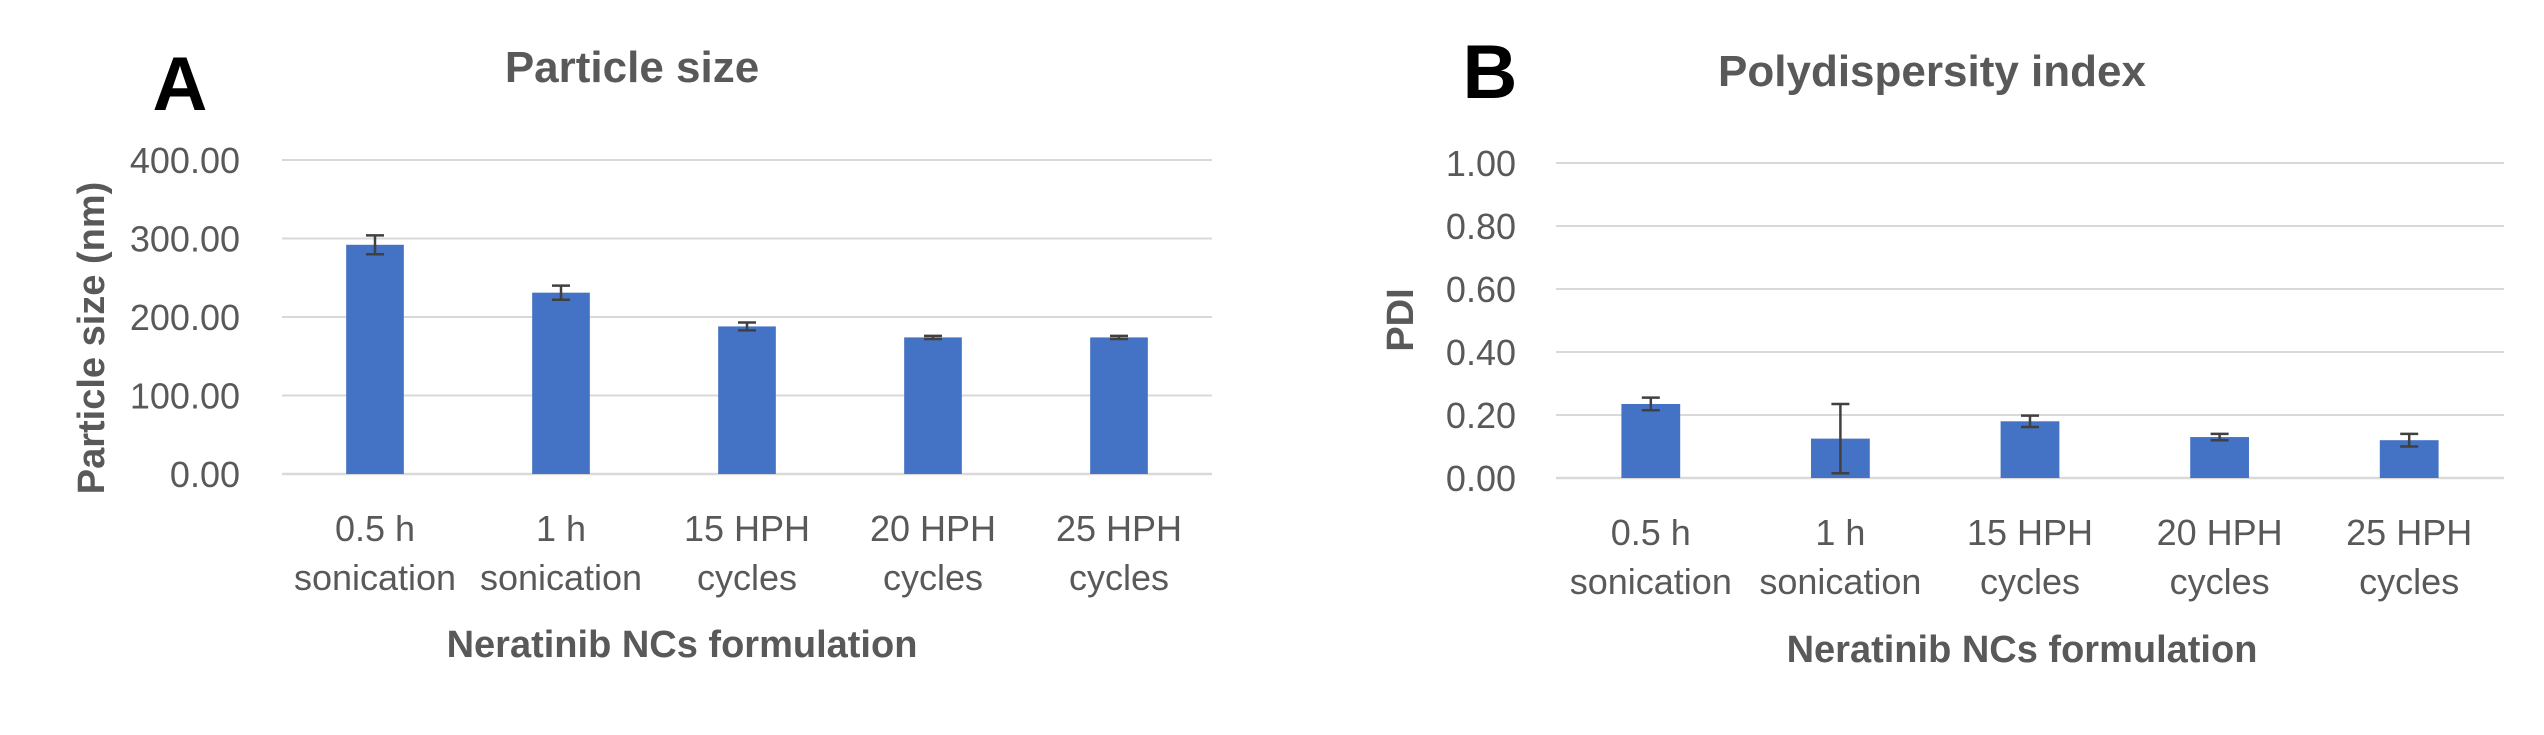  Describe the element at coordinates (1490, 72) in the screenshot. I see `panel-letter: B` at that location.